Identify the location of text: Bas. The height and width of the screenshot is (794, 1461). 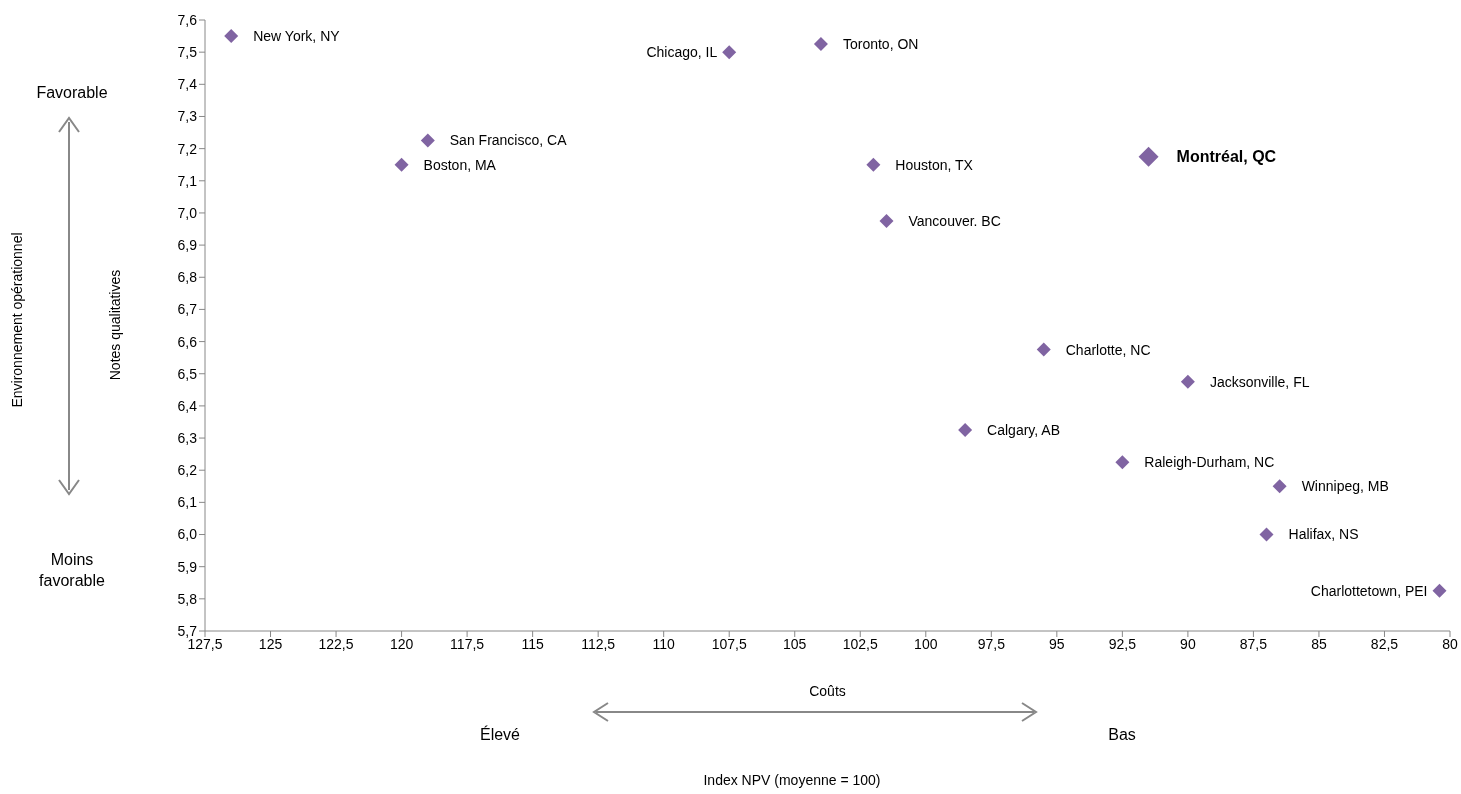
(1122, 734).